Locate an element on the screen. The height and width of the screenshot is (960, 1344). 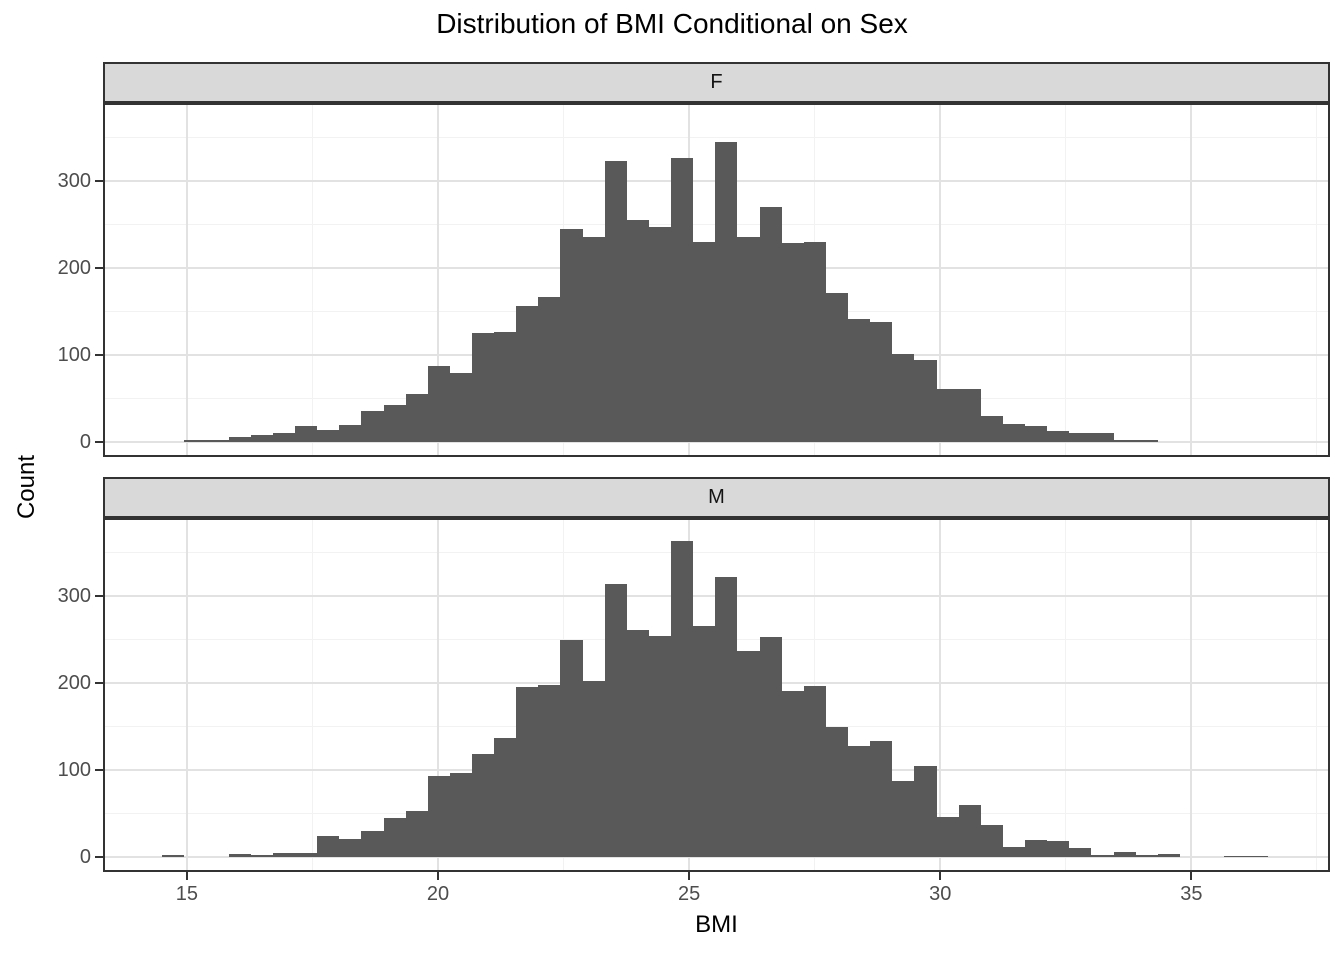
facet-strip-M: M is located at coordinates (716, 497).